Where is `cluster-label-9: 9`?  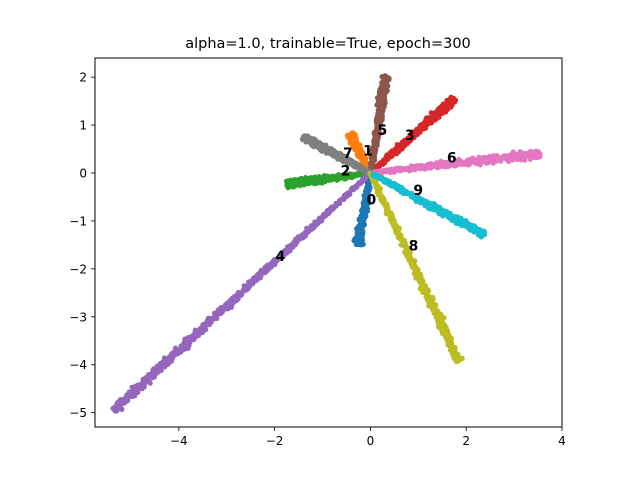
cluster-label-9: 9 is located at coordinates (418, 191).